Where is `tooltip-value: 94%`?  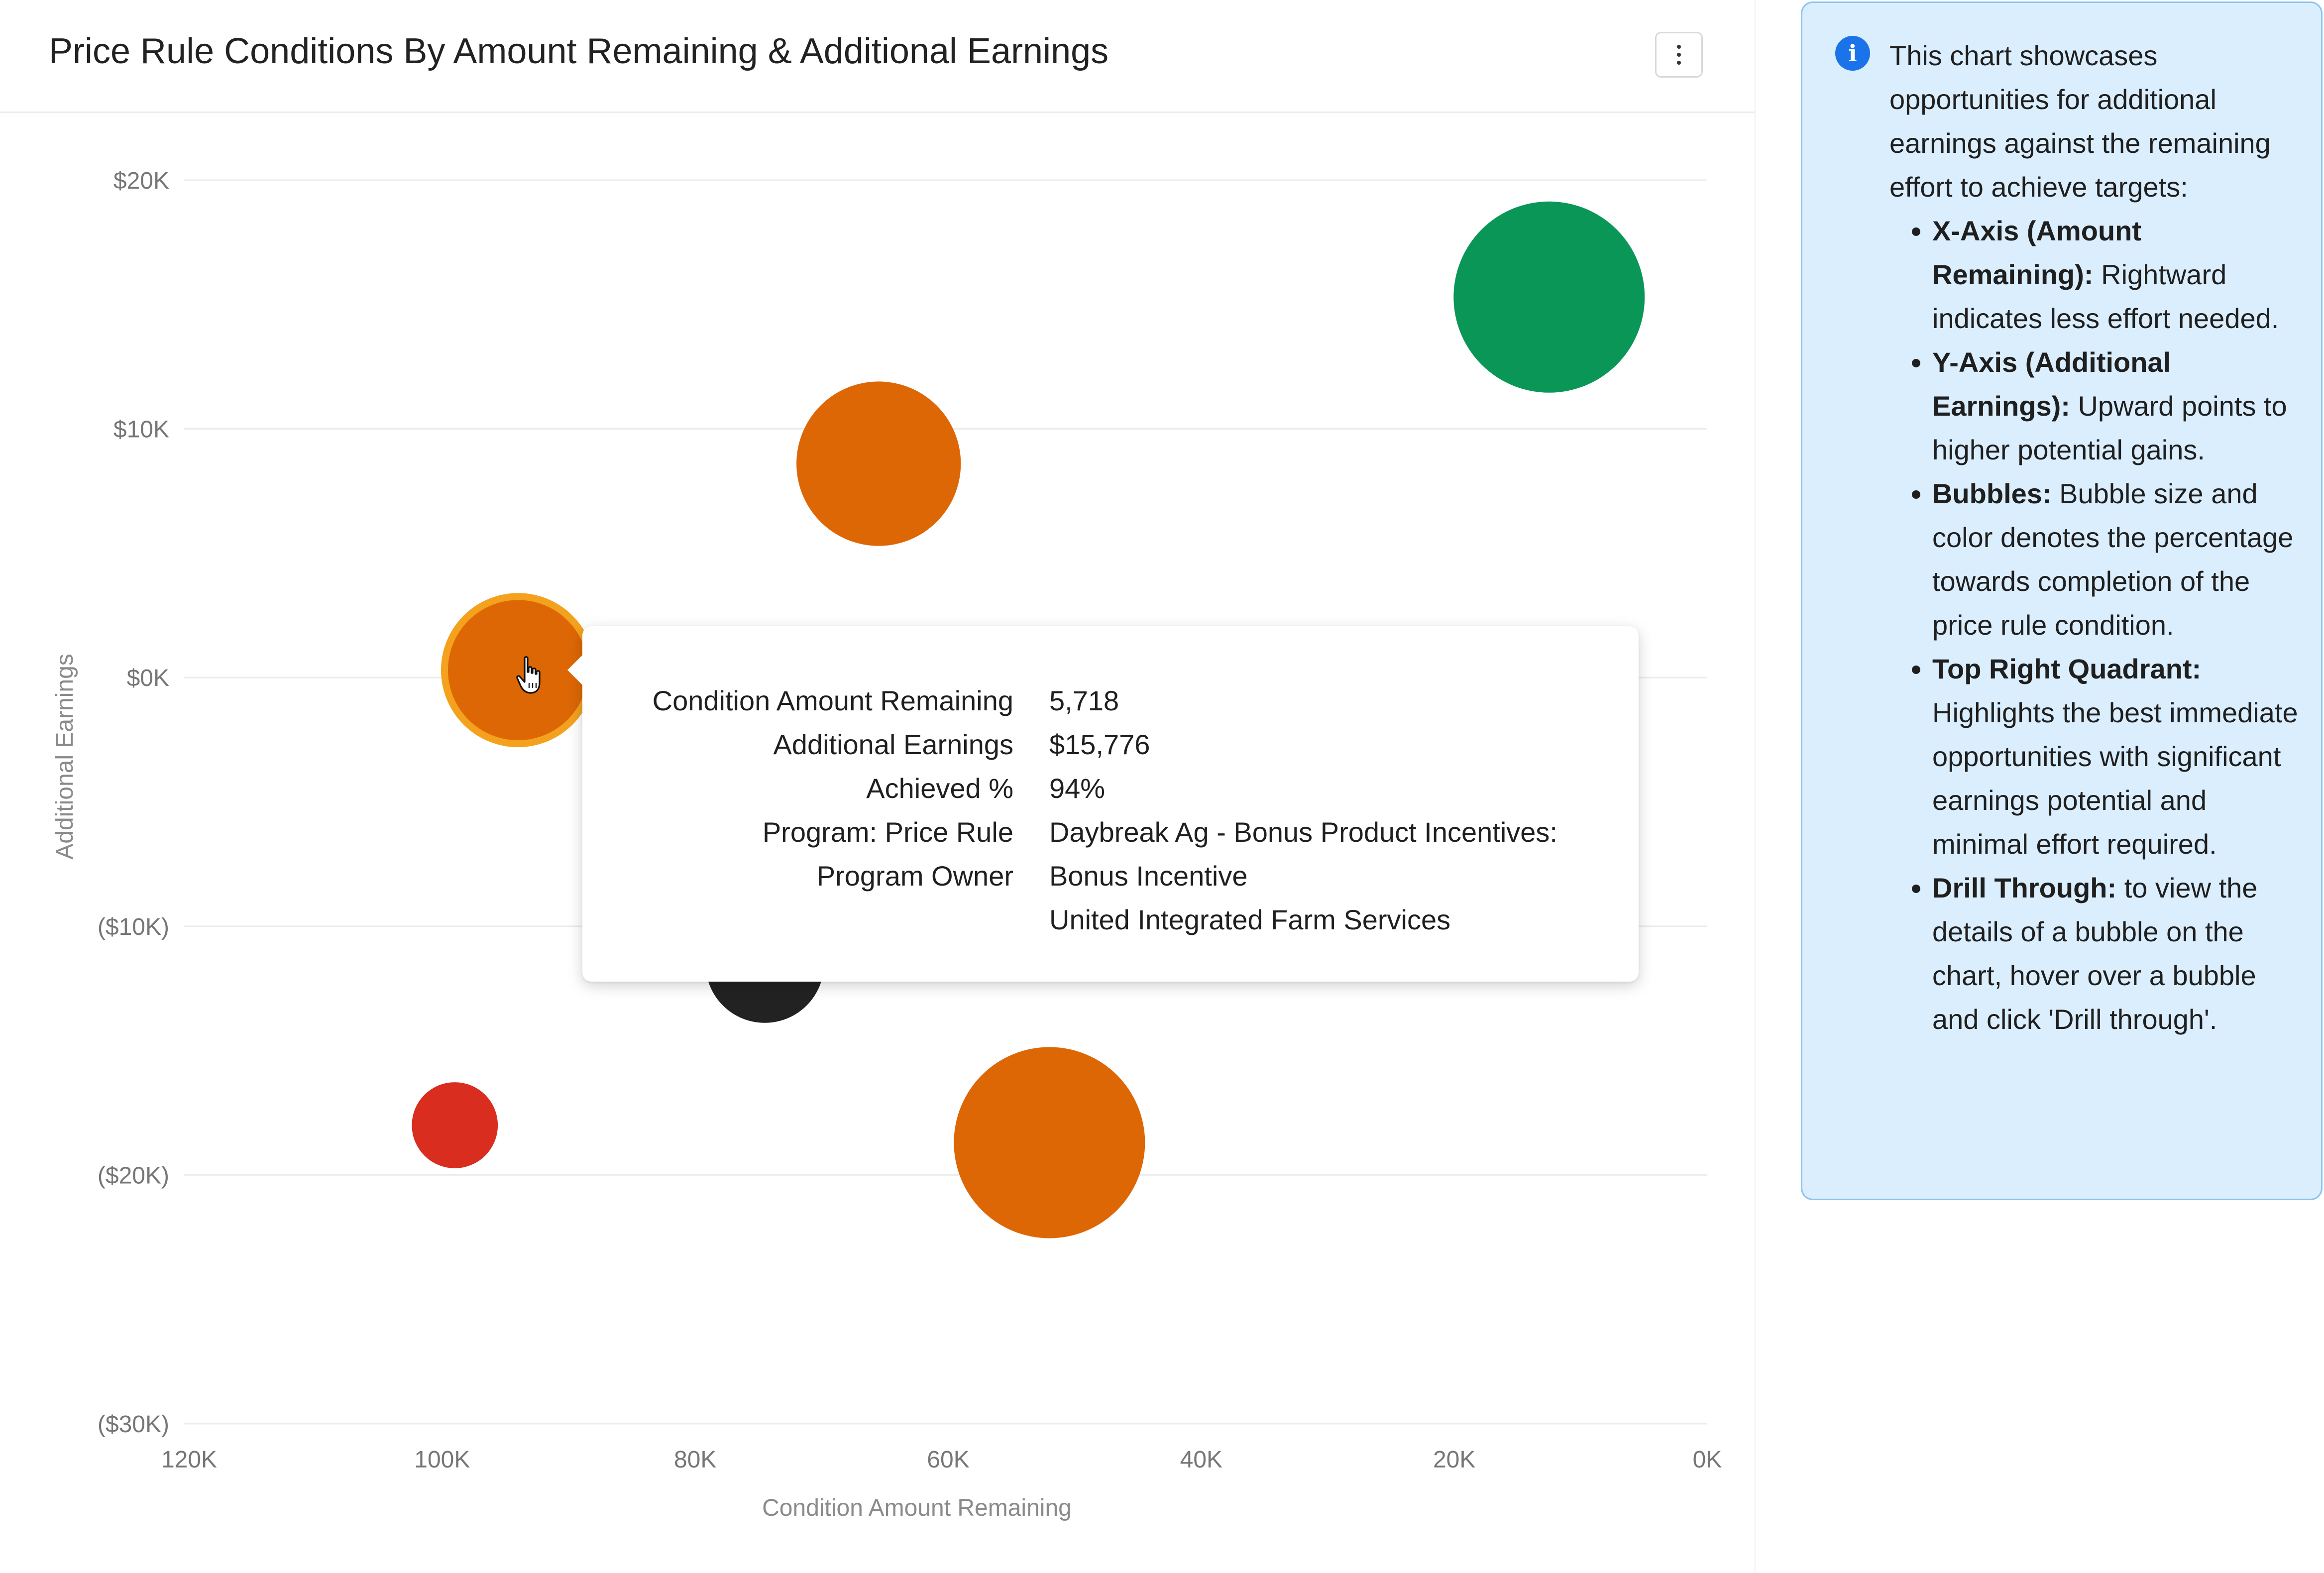 tooltip-value: 94% is located at coordinates (1078, 788).